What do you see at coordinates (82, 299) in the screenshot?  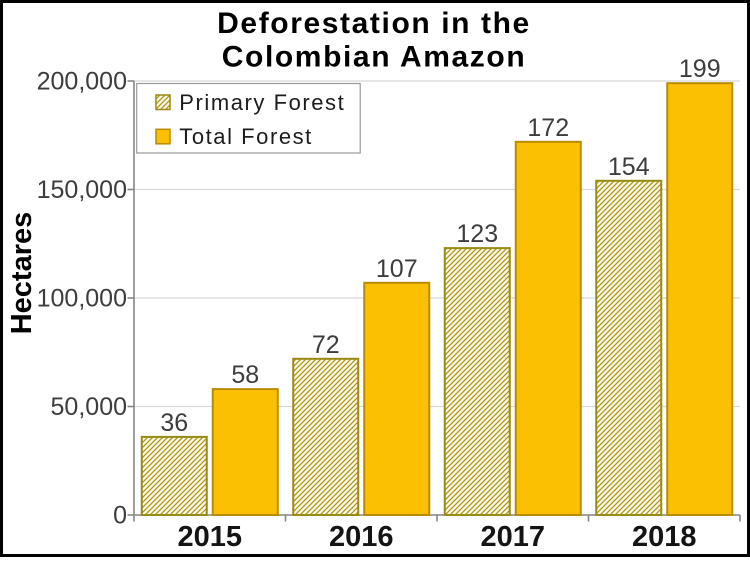 I see `svg-text: 100,000` at bounding box center [82, 299].